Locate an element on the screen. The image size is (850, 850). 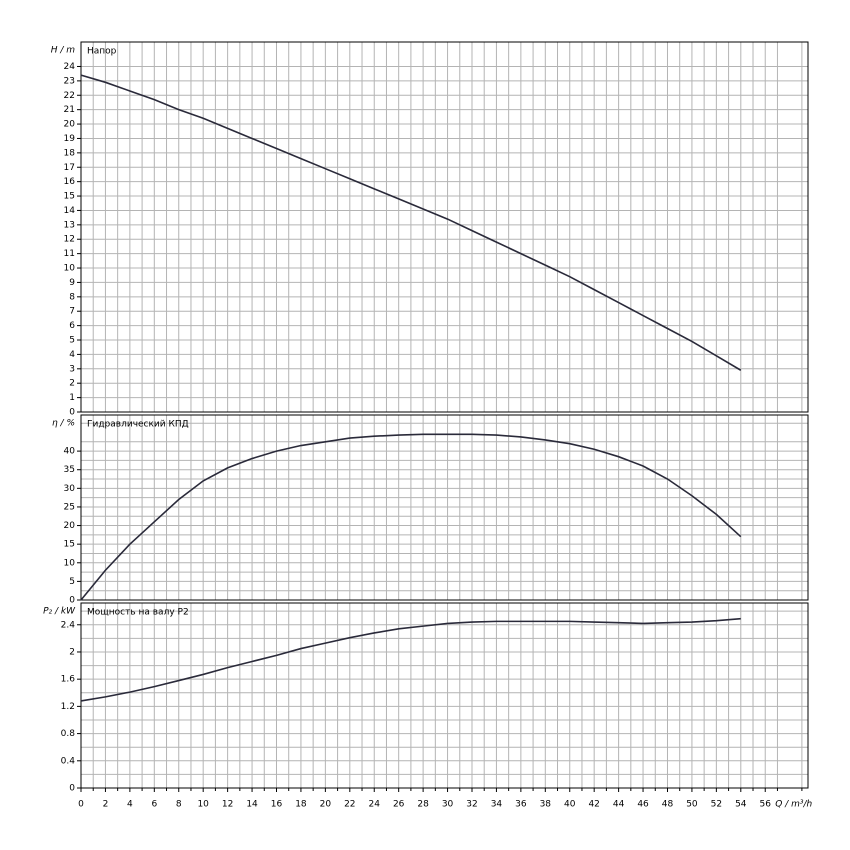
y-tick-label: 6 is located at coordinates (72, 326).